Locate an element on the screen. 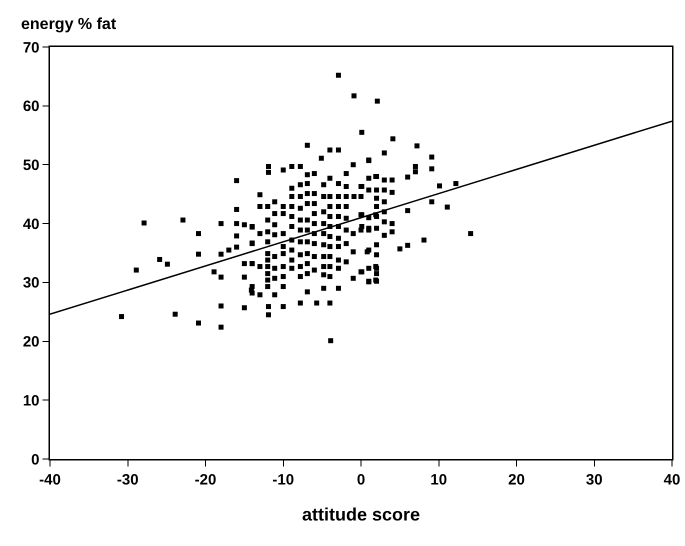 The image size is (685, 546). x-axis-title: attitude score is located at coordinates (361, 514).